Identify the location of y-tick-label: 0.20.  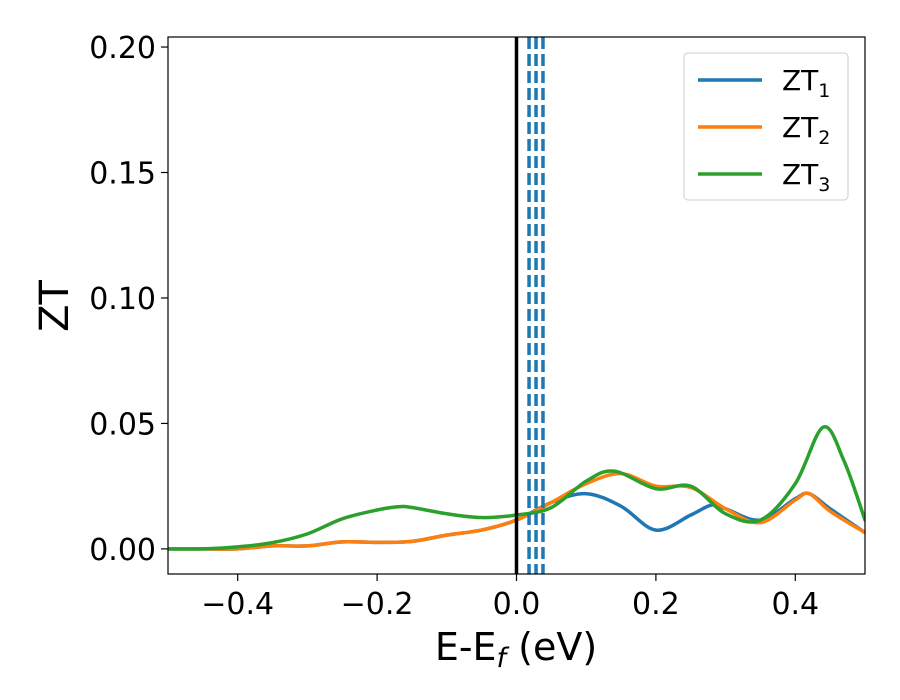
(122, 48).